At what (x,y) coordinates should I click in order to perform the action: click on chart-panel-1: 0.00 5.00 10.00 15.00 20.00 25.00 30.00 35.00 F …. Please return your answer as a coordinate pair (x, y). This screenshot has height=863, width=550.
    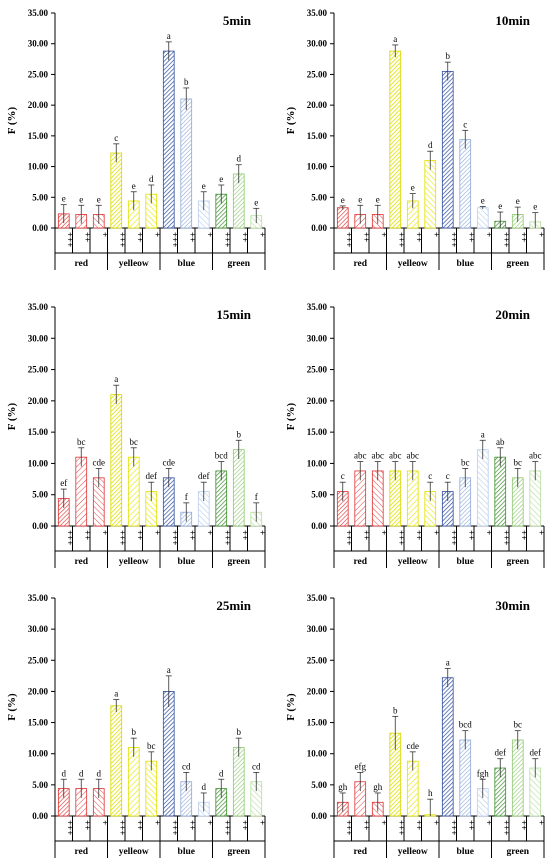
    Looking at the image, I should click on (136, 139).